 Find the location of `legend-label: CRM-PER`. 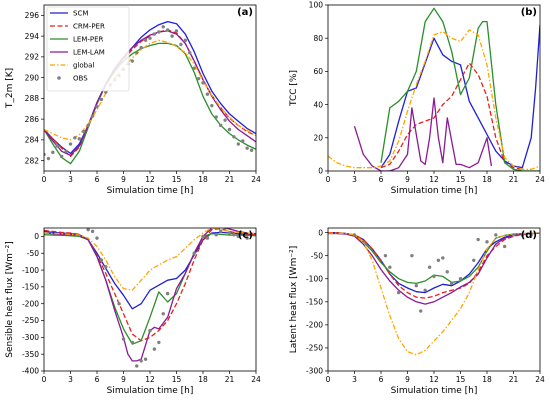

legend-label: CRM-PER is located at coordinates (89, 27).